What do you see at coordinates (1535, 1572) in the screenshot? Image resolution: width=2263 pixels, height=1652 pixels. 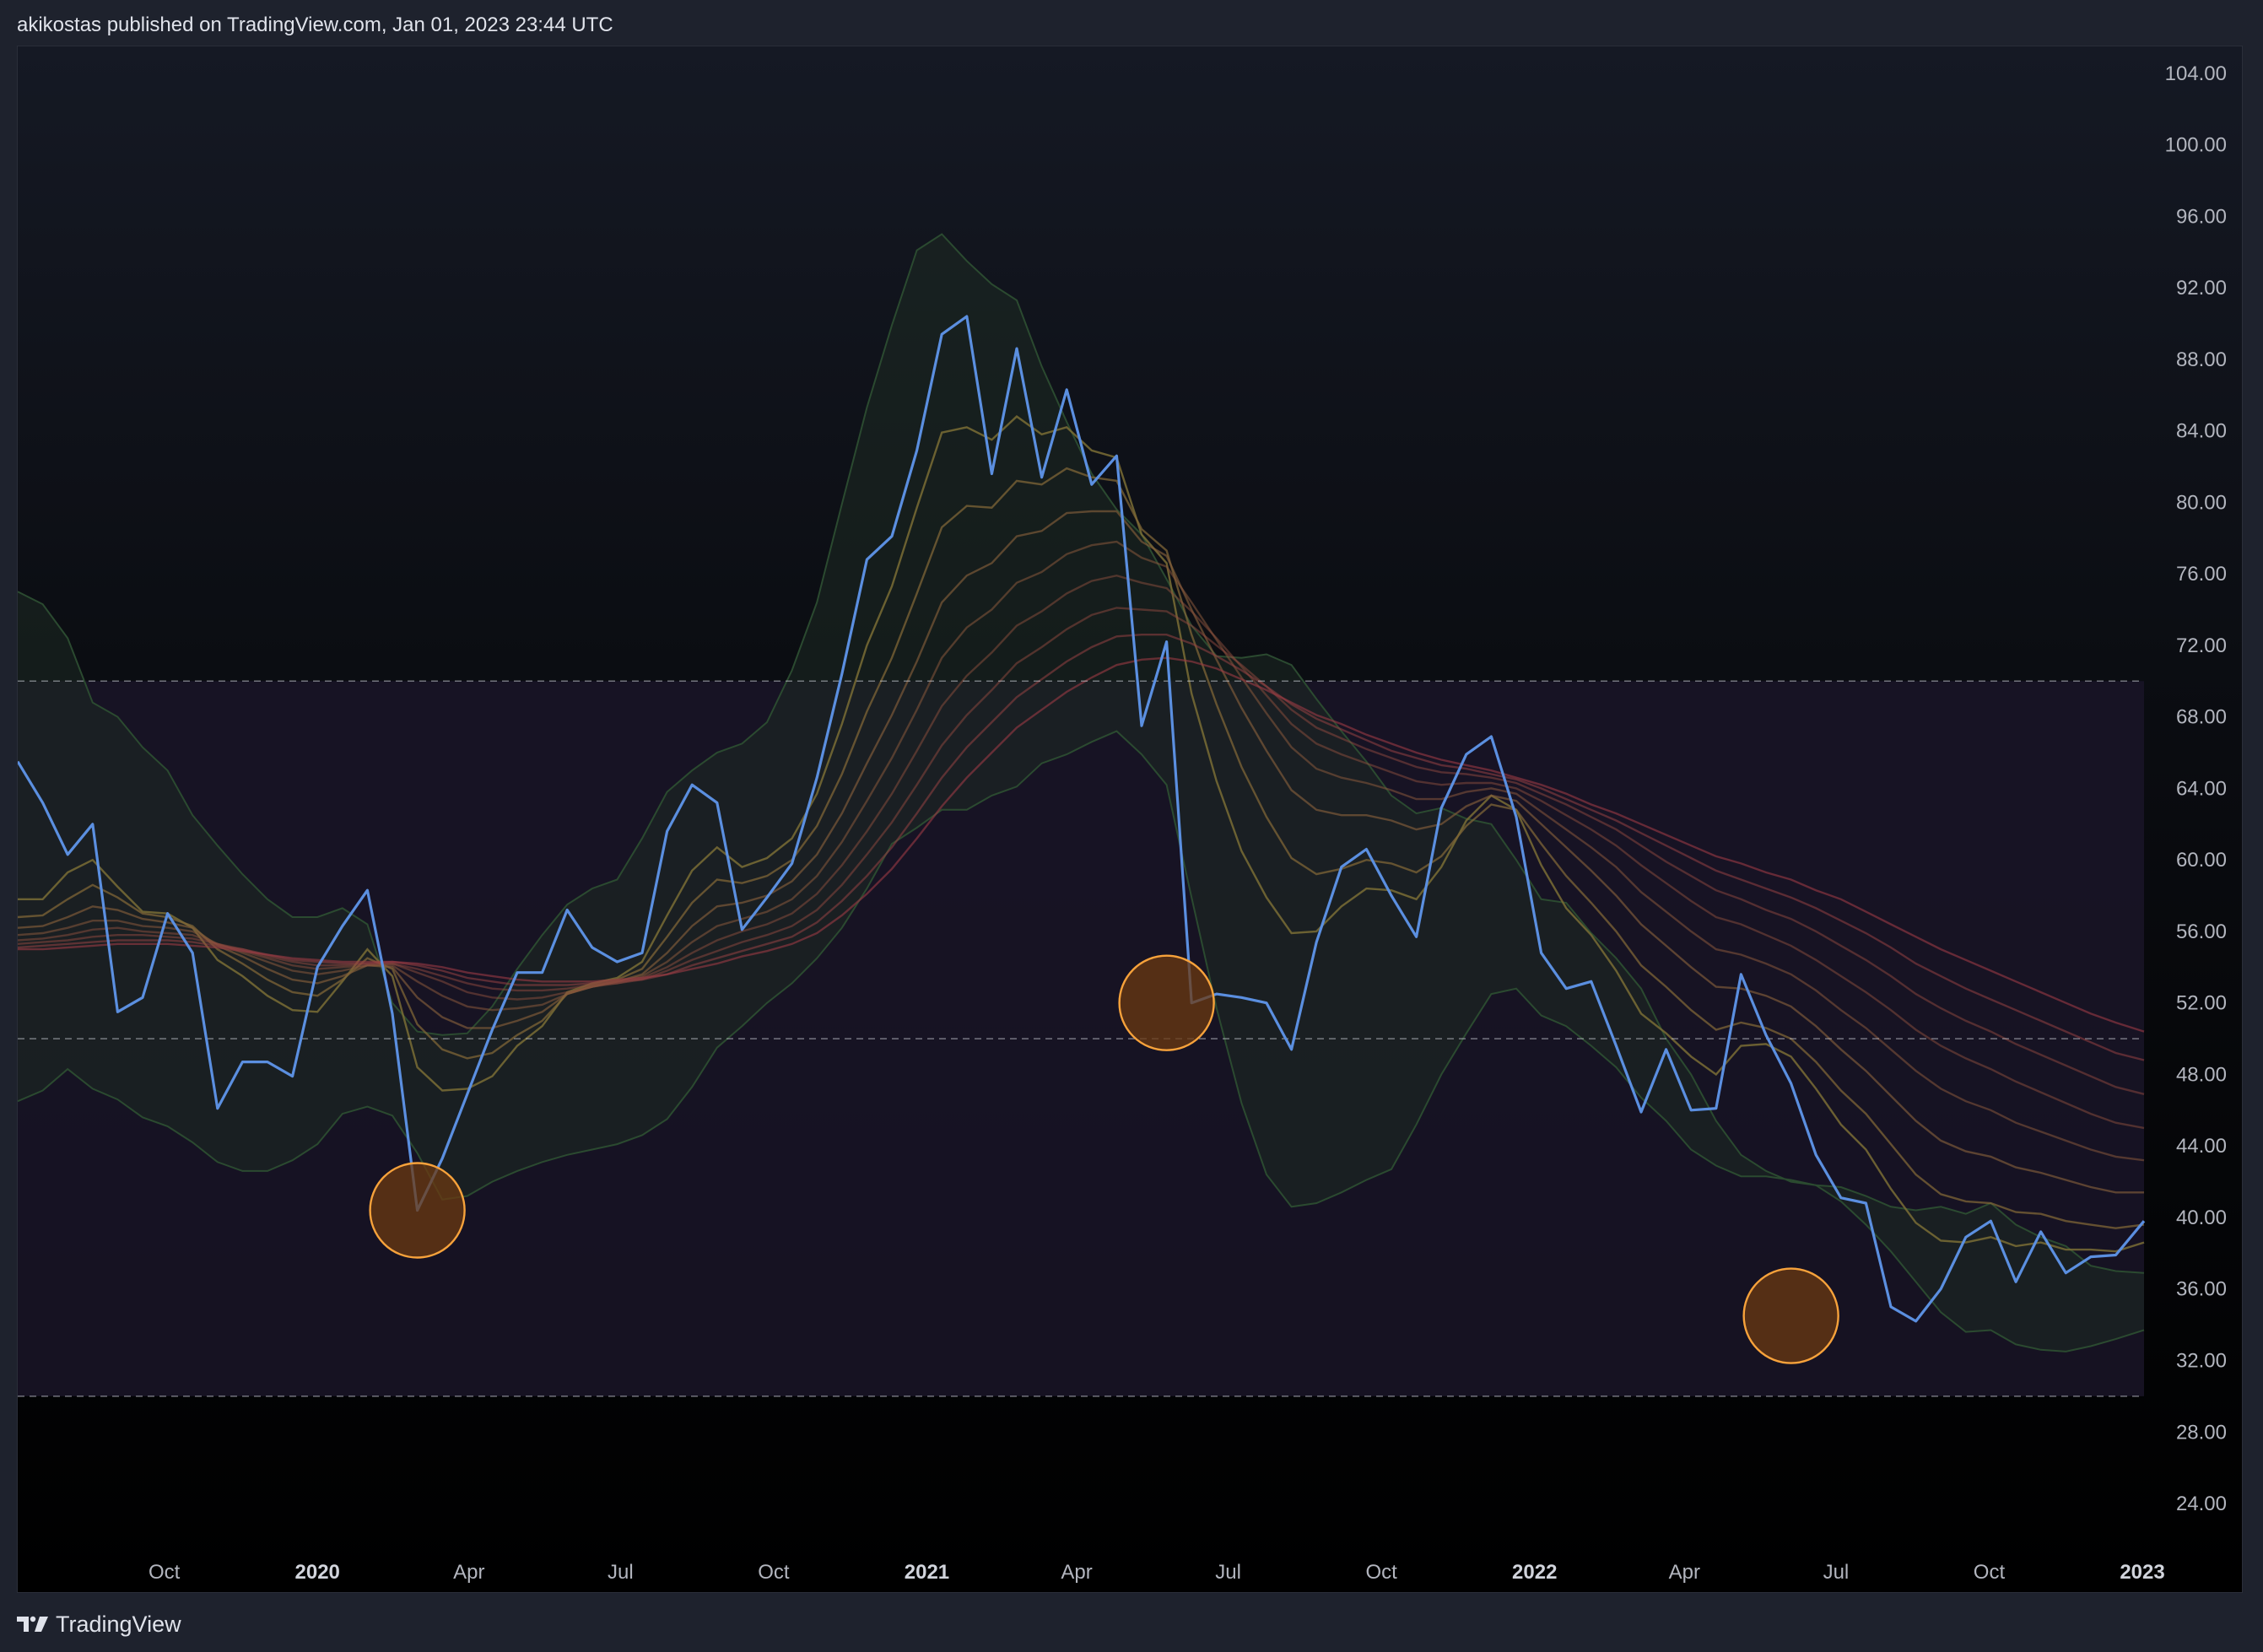 I see `x-tick-label: 2022` at bounding box center [1535, 1572].